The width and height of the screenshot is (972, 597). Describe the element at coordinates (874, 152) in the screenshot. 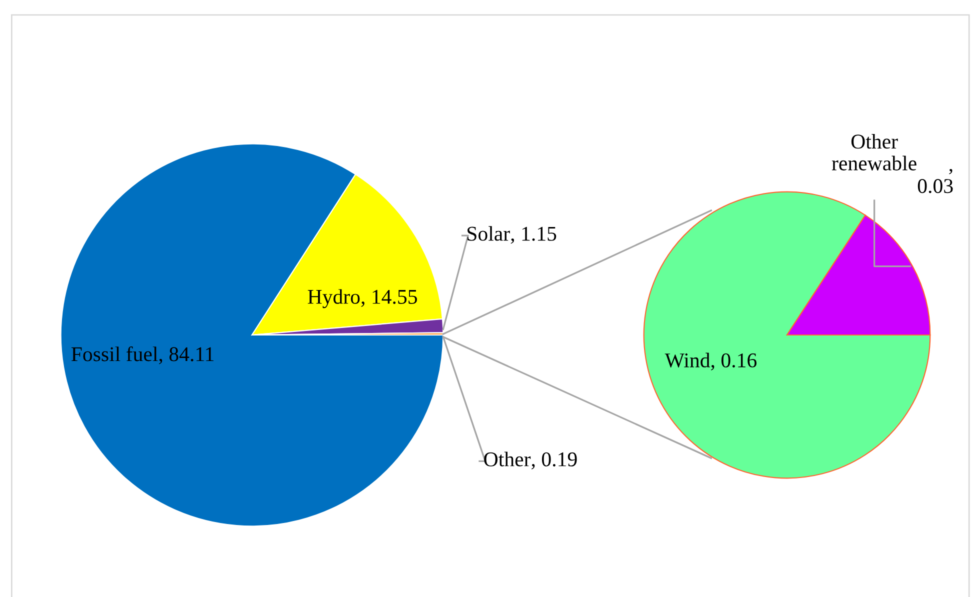

I see `slice-label: Other renewable` at that location.